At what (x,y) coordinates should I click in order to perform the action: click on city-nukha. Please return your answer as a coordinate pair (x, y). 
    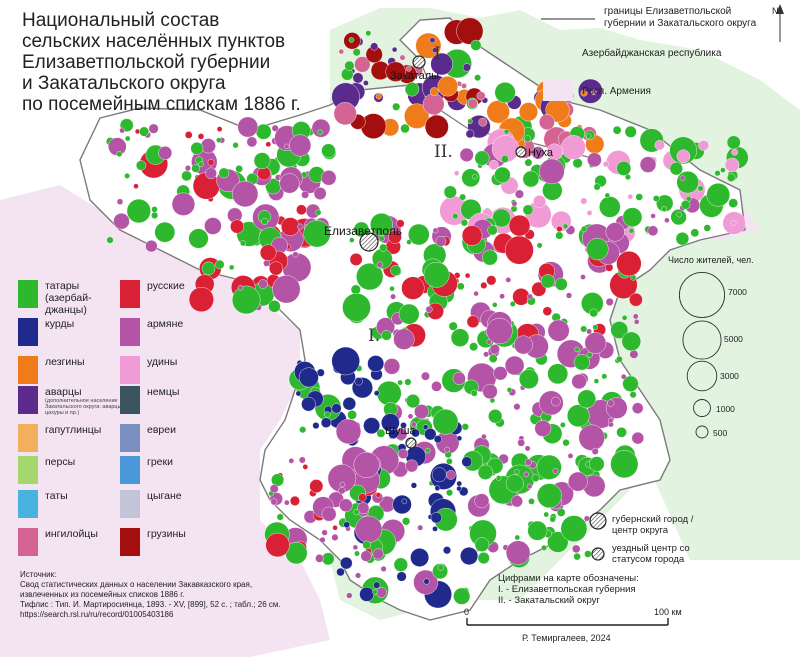
    Looking at the image, I should click on (521, 152).